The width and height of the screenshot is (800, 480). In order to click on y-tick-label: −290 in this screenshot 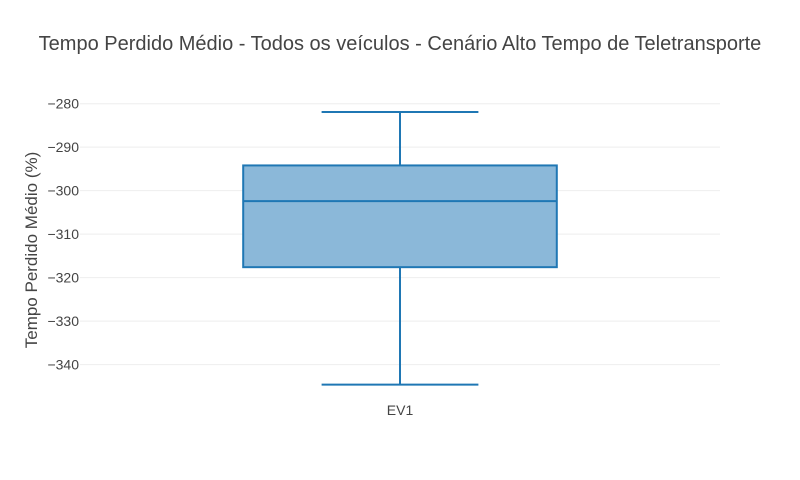, I will do `click(63, 147)`.